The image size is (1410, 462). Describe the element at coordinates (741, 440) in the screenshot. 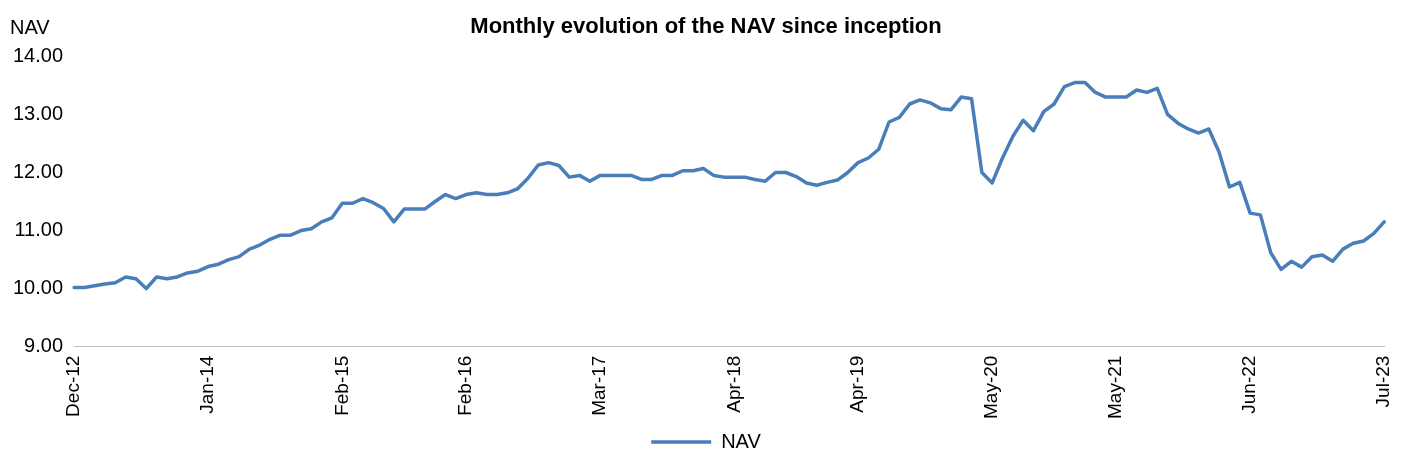

I see `legend-label: NAV` at that location.